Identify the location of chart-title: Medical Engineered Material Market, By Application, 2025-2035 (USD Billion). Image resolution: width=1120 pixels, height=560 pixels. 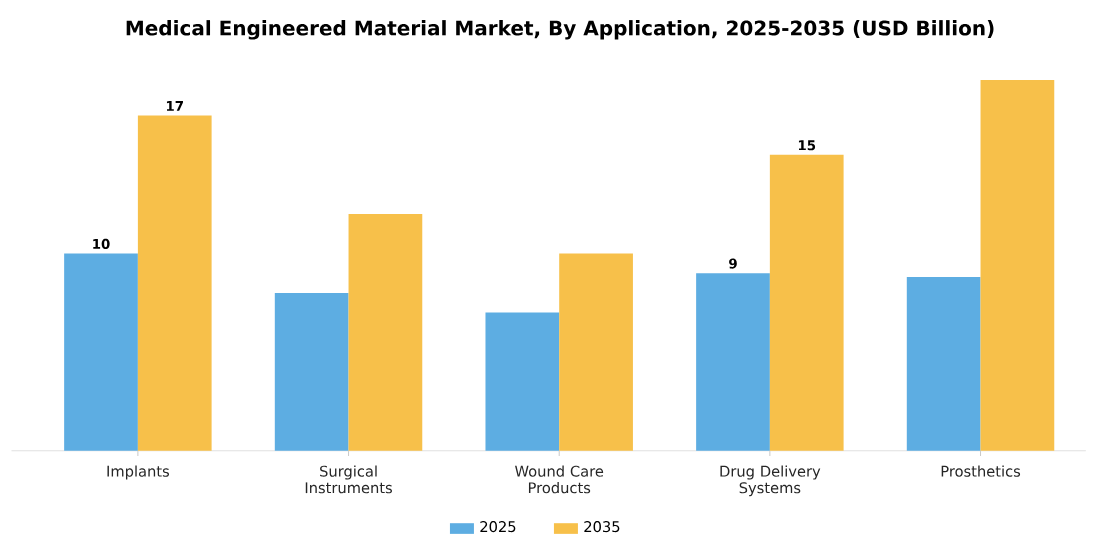
(560, 30).